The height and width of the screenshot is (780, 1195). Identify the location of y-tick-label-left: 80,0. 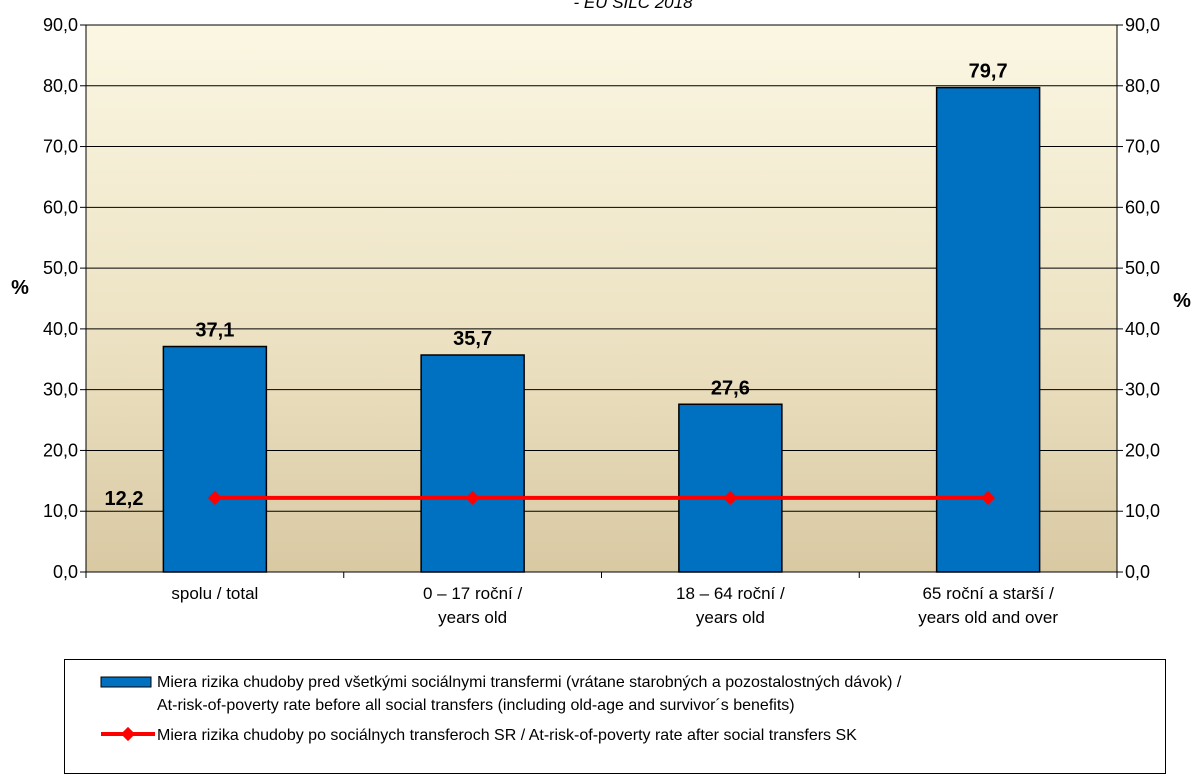
(60, 86).